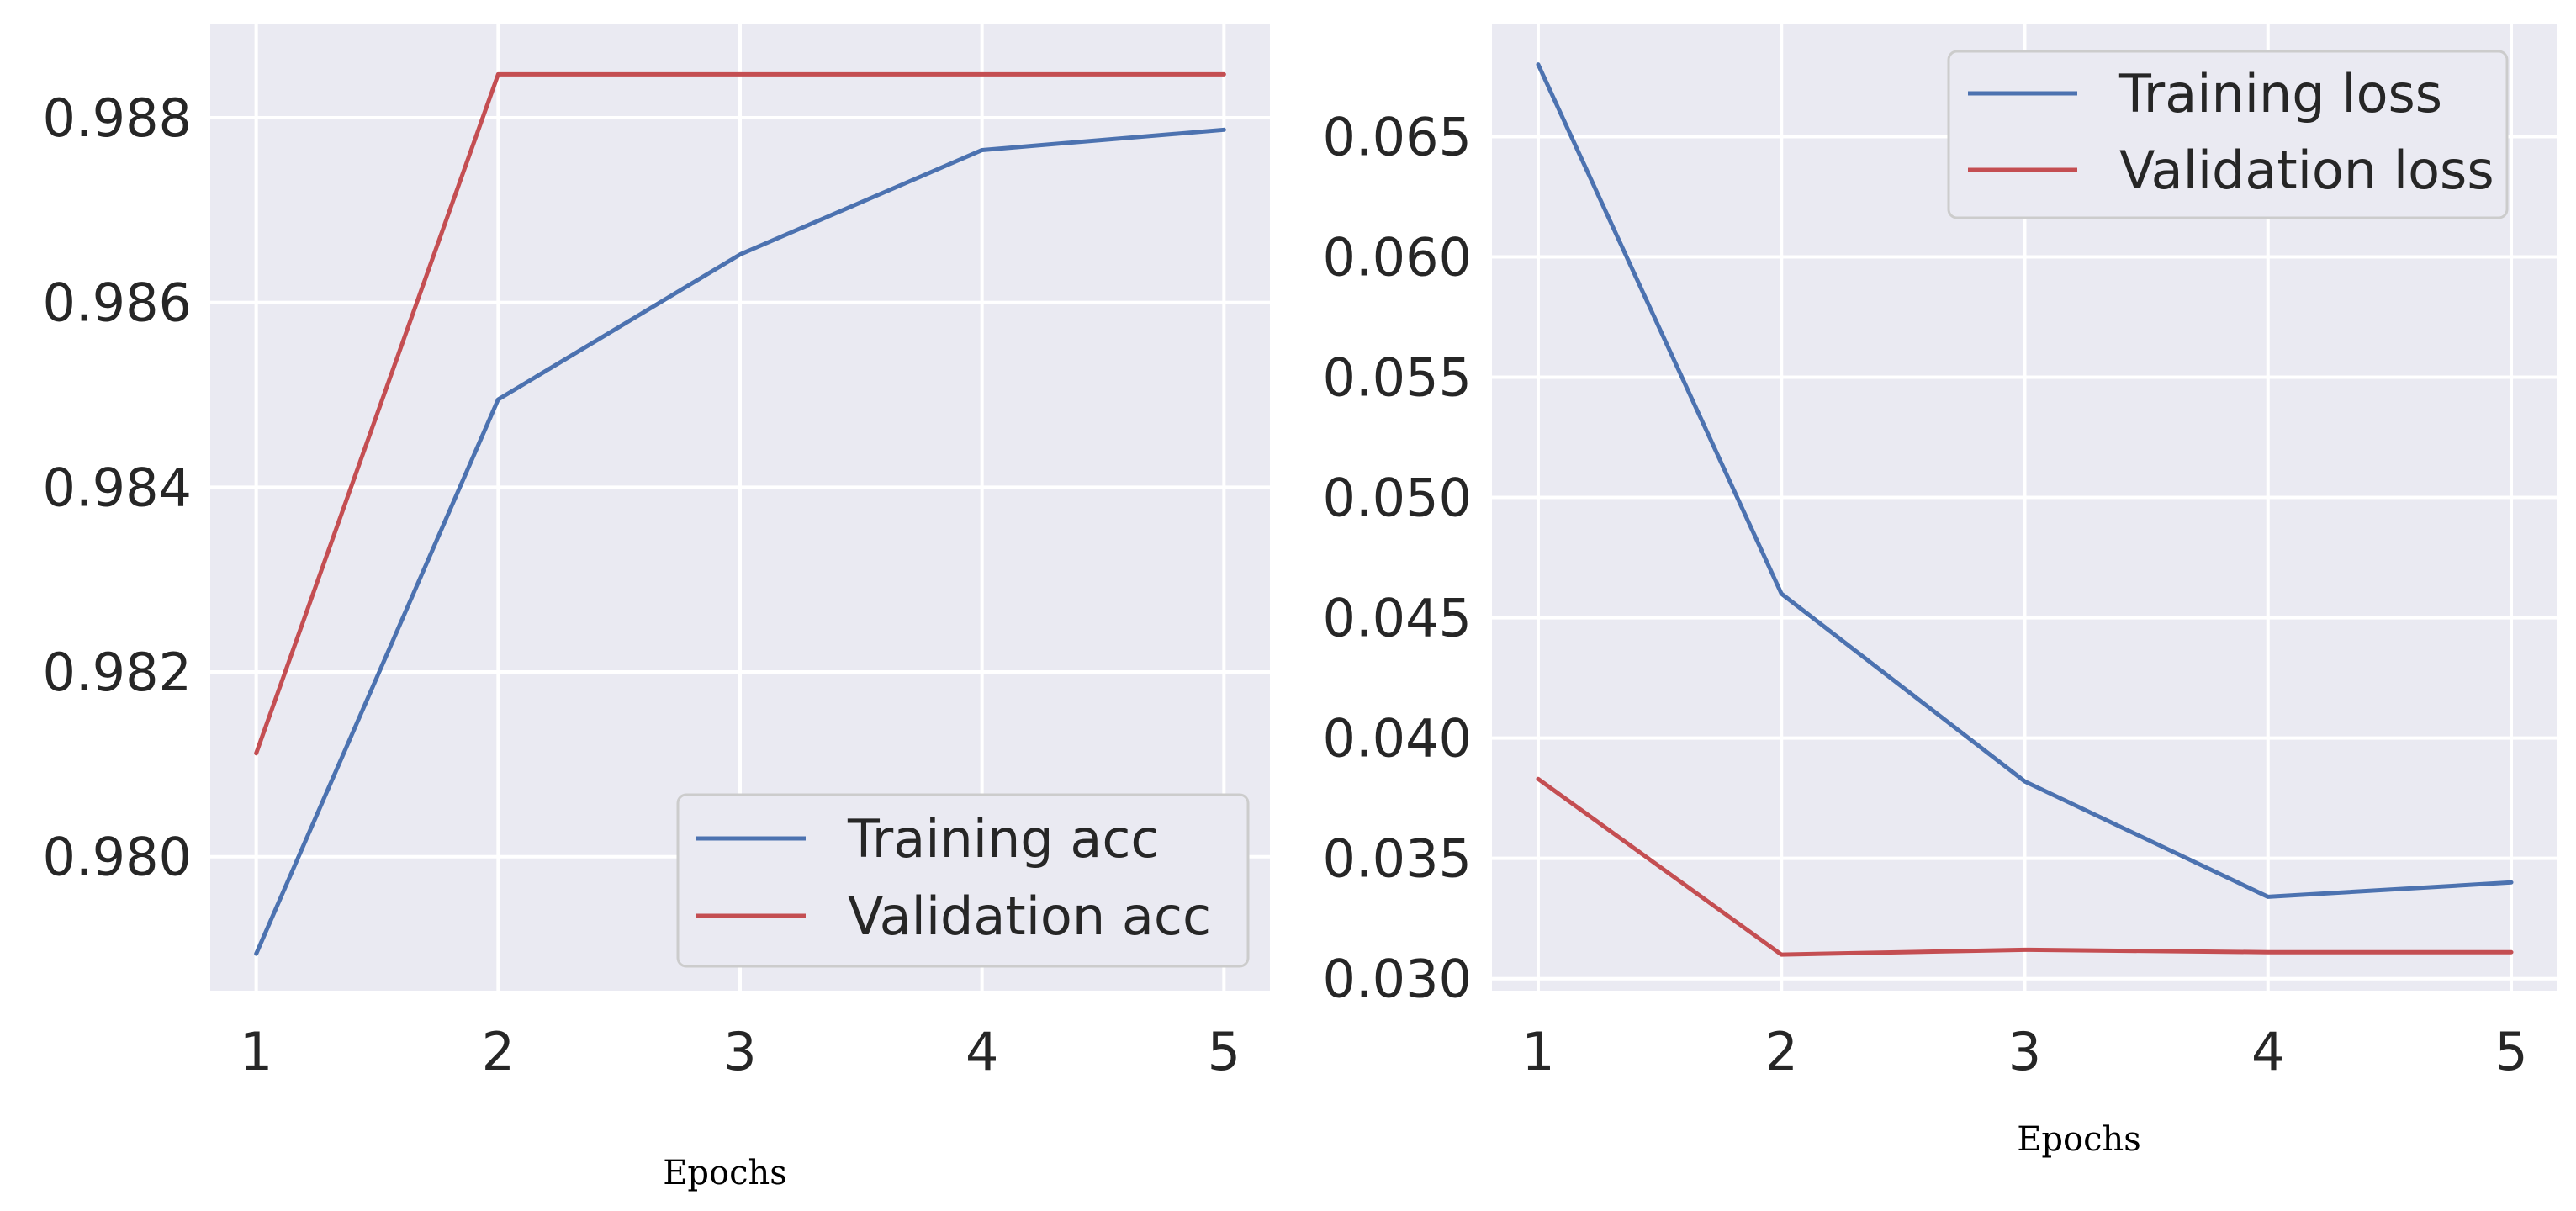  What do you see at coordinates (1003, 839) in the screenshot?
I see `legend-label-training-acc: Training acc` at bounding box center [1003, 839].